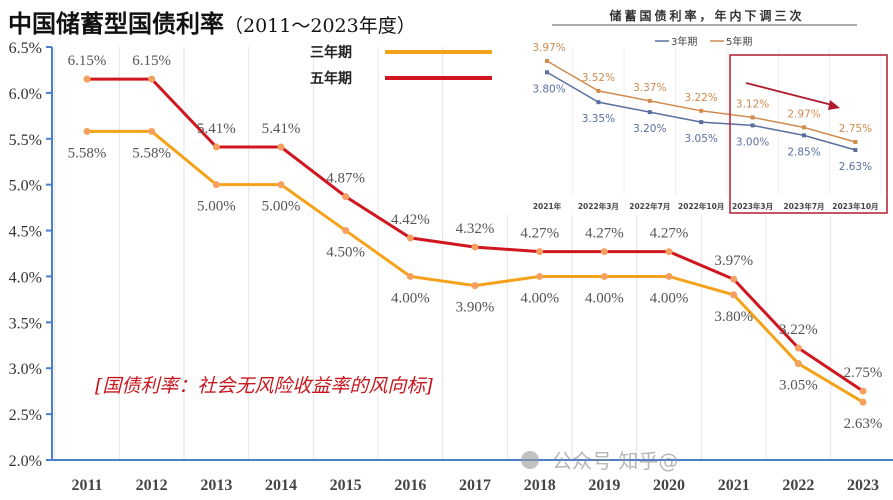 This screenshot has height=500, width=893. What do you see at coordinates (701, 206) in the screenshot?
I see `inset-x-label: 2022年10月` at bounding box center [701, 206].